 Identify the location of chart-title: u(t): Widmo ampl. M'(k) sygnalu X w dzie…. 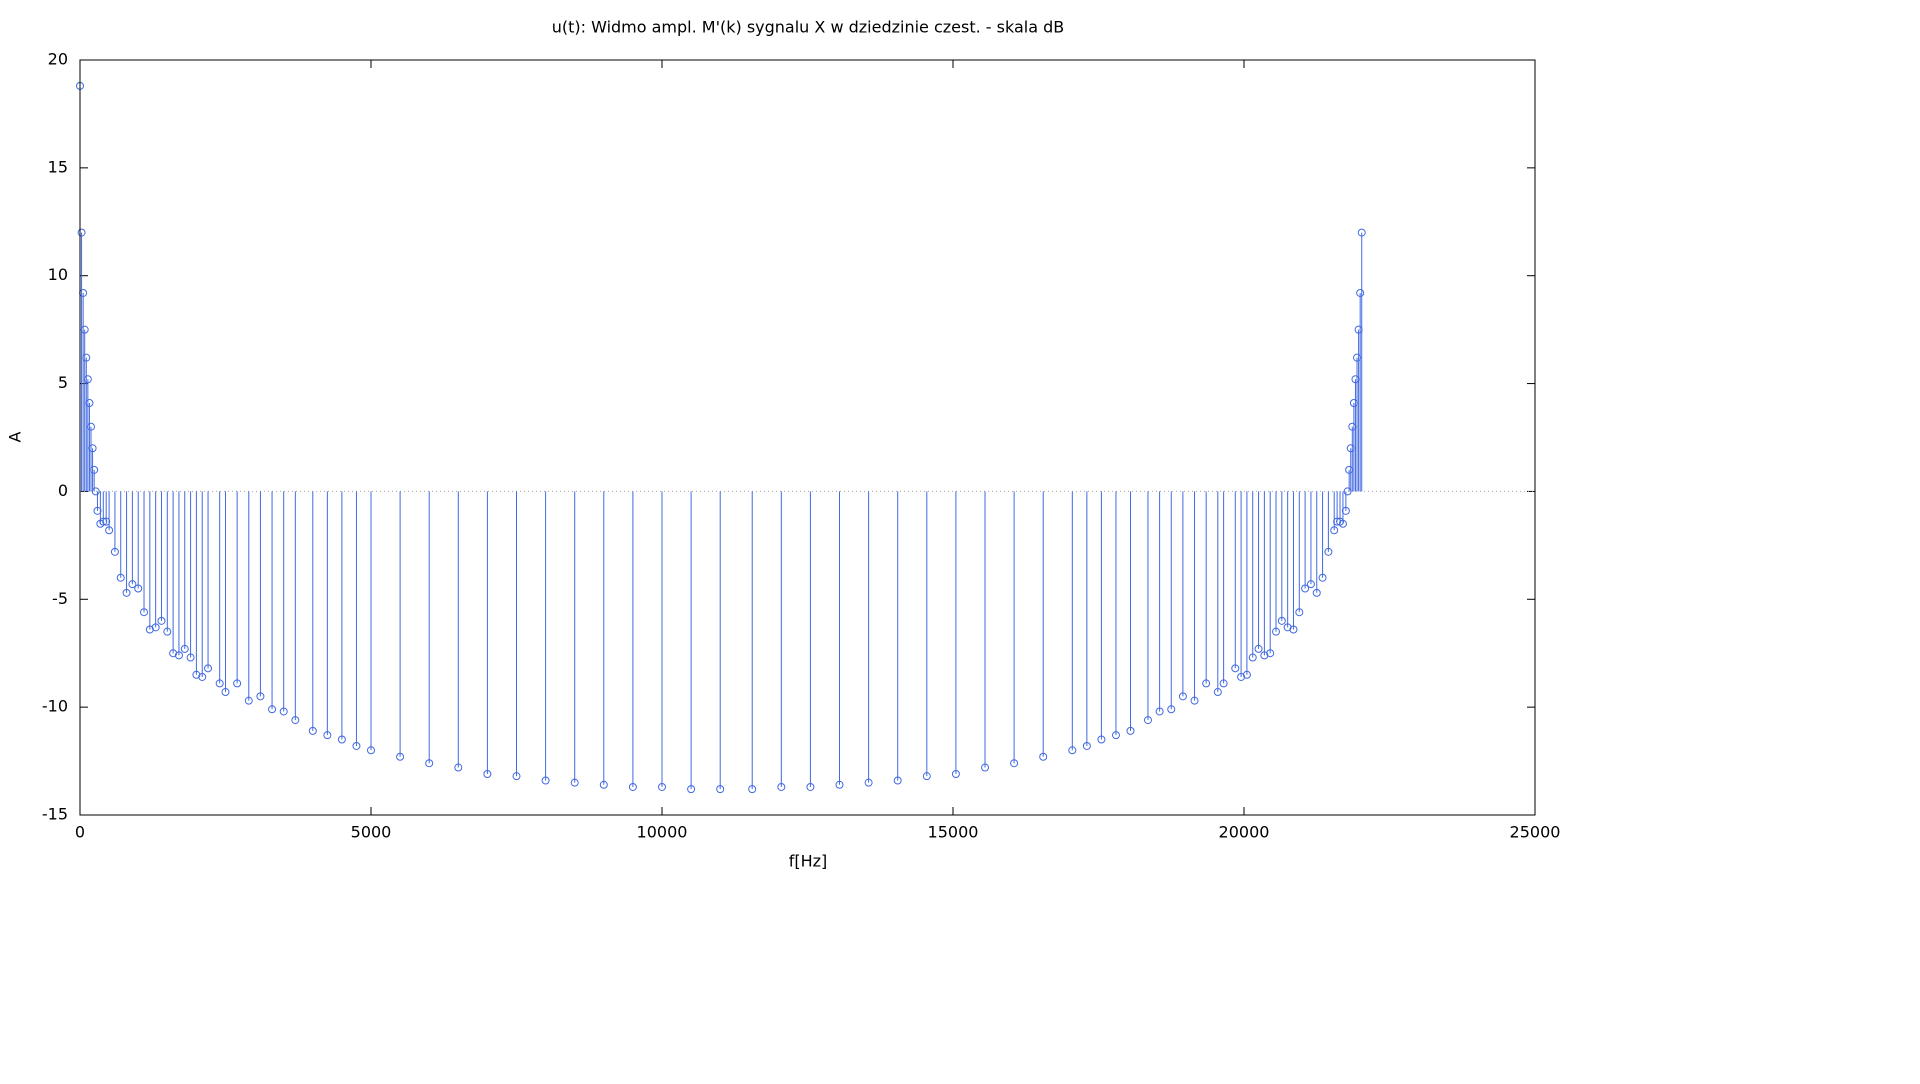
(808, 27).